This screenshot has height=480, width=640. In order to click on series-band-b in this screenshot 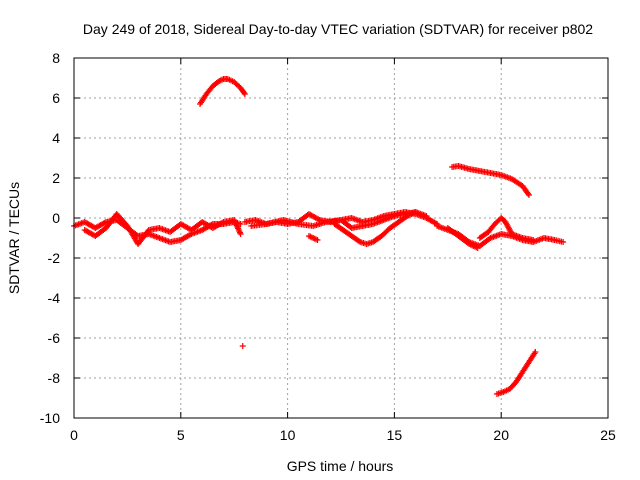, I will do `click(162, 229)`.